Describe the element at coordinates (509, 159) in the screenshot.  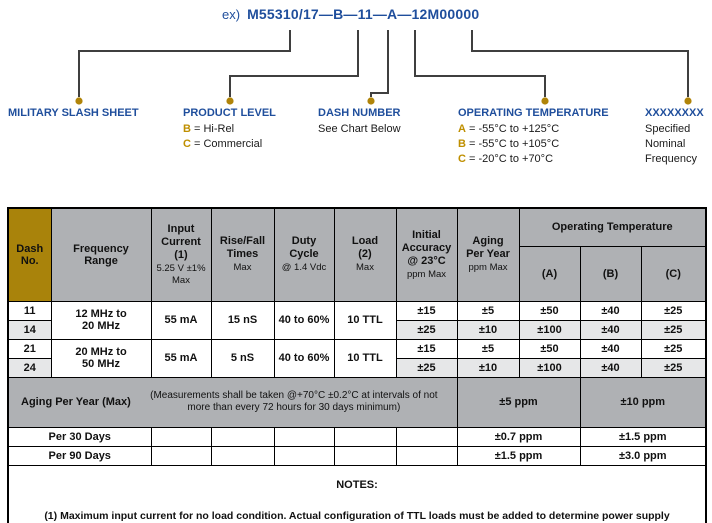
I see `option-text: = -20°C to +70°C` at that location.